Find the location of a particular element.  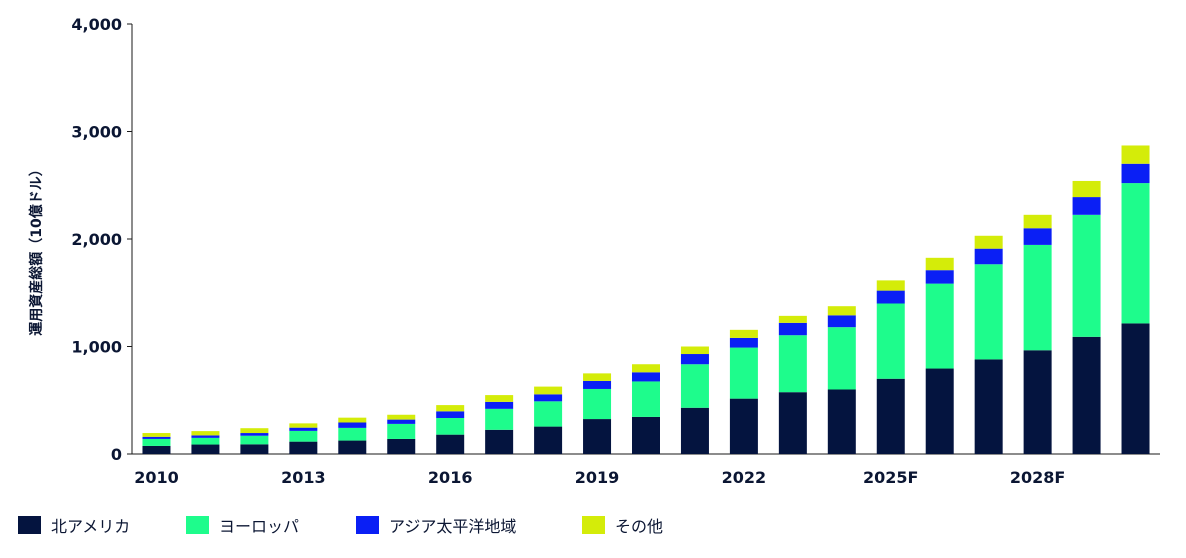

legend-label: ヨーロッパ is located at coordinates (259, 526).